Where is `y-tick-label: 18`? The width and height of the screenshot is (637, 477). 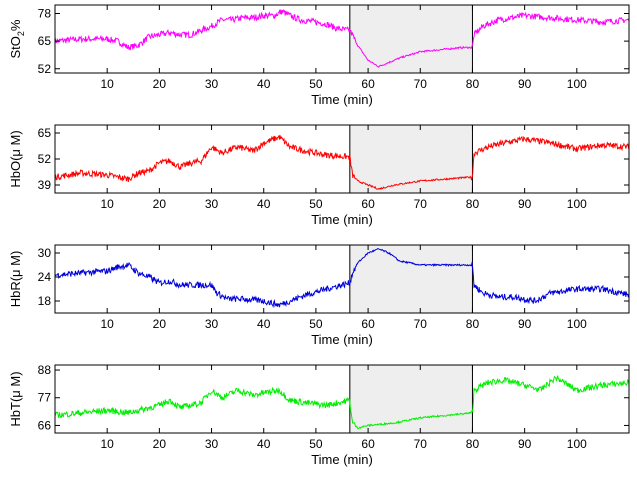 y-tick-label: 18 is located at coordinates (45, 301).